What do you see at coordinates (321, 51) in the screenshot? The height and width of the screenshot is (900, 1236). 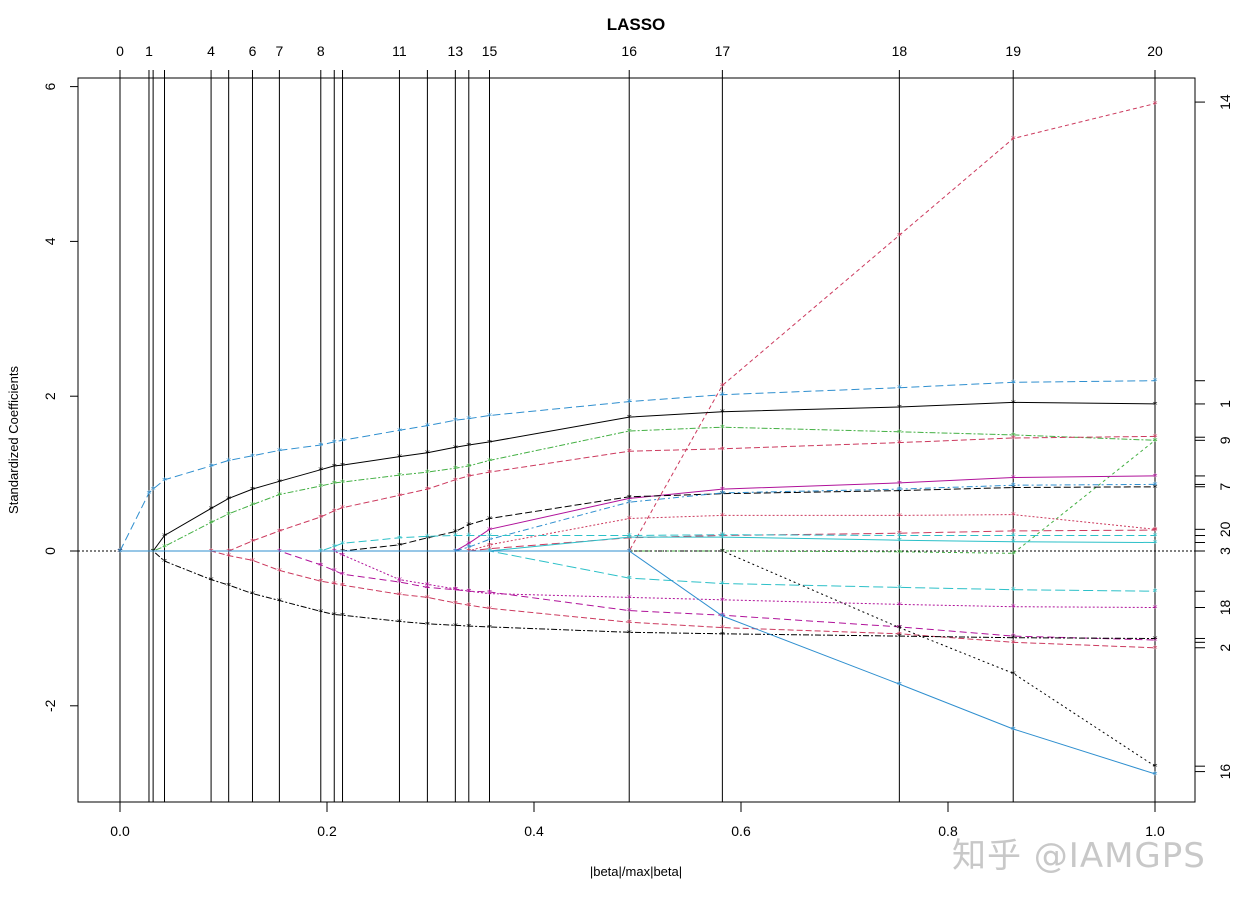 I see `top-step-label: 8` at bounding box center [321, 51].